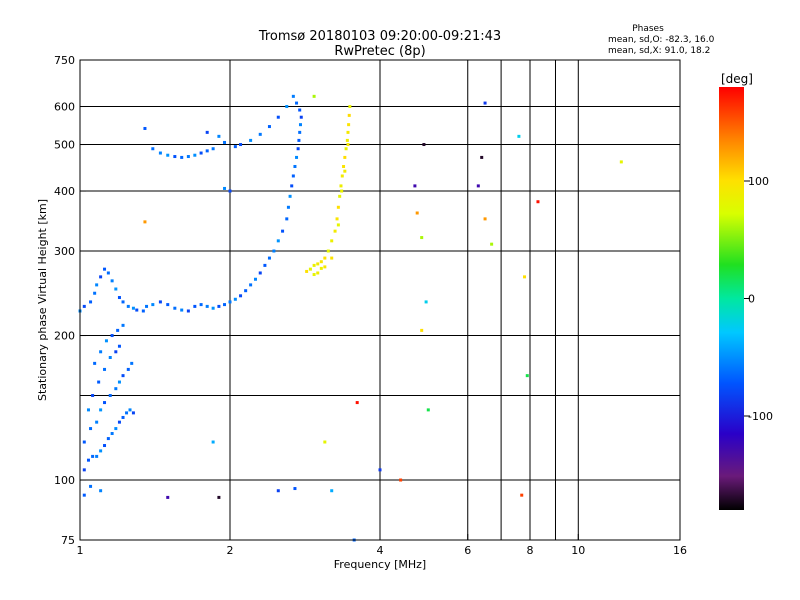 The width and height of the screenshot is (800, 600). What do you see at coordinates (751, 299) in the screenshot?
I see `colorbar-tick-label: 0` at bounding box center [751, 299].